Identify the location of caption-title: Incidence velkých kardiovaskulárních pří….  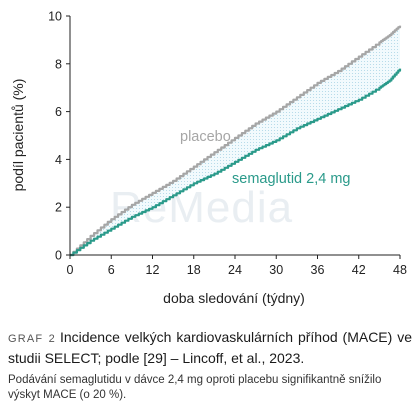
(210, 347).